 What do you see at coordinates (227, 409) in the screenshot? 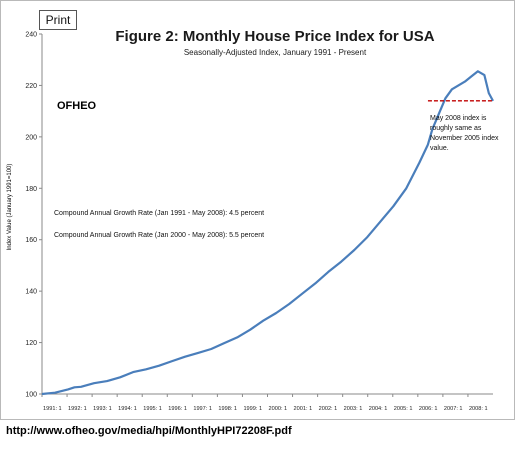
I see `x-tick-label: 1998: 1` at bounding box center [227, 409].